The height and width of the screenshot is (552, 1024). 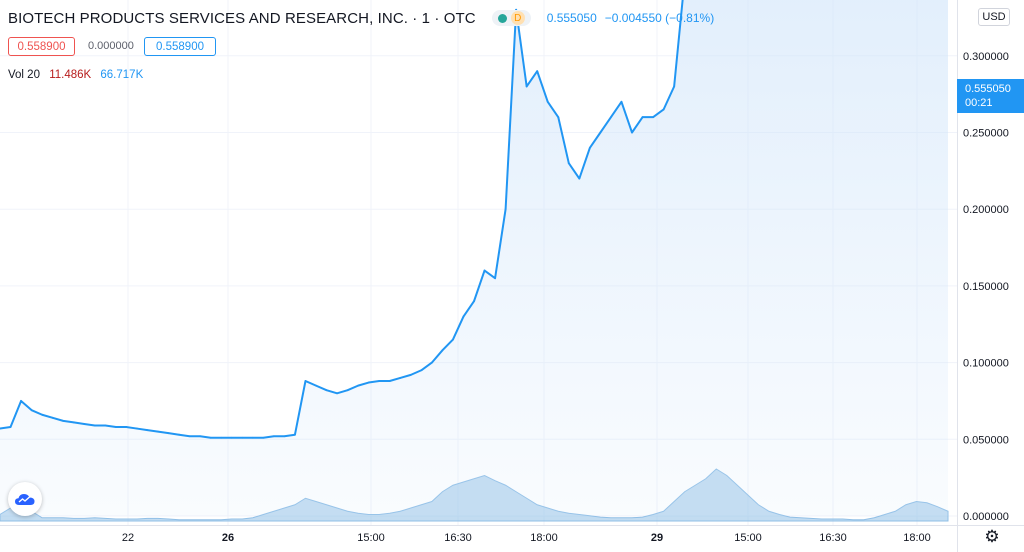 I want to click on mid-value: 0.000000, so click(x=111, y=46).